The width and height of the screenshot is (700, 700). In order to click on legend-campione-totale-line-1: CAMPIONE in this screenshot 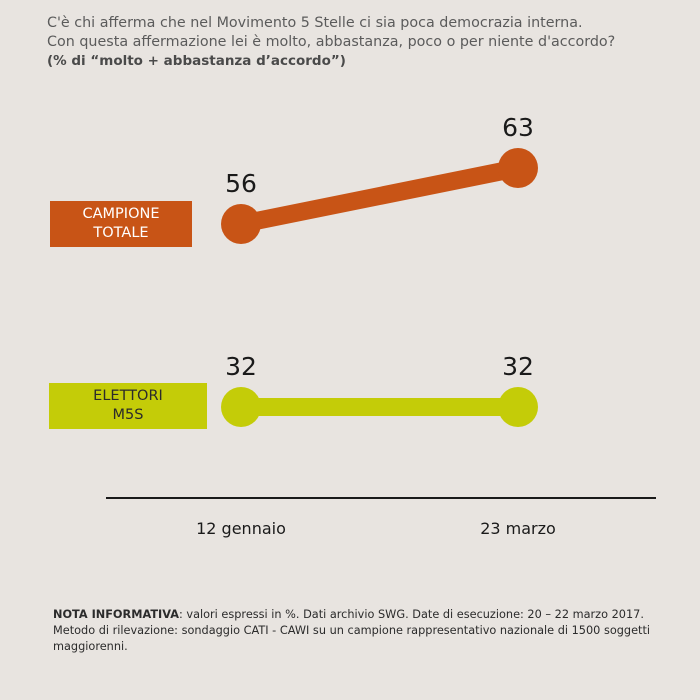, I will do `click(121, 214)`.